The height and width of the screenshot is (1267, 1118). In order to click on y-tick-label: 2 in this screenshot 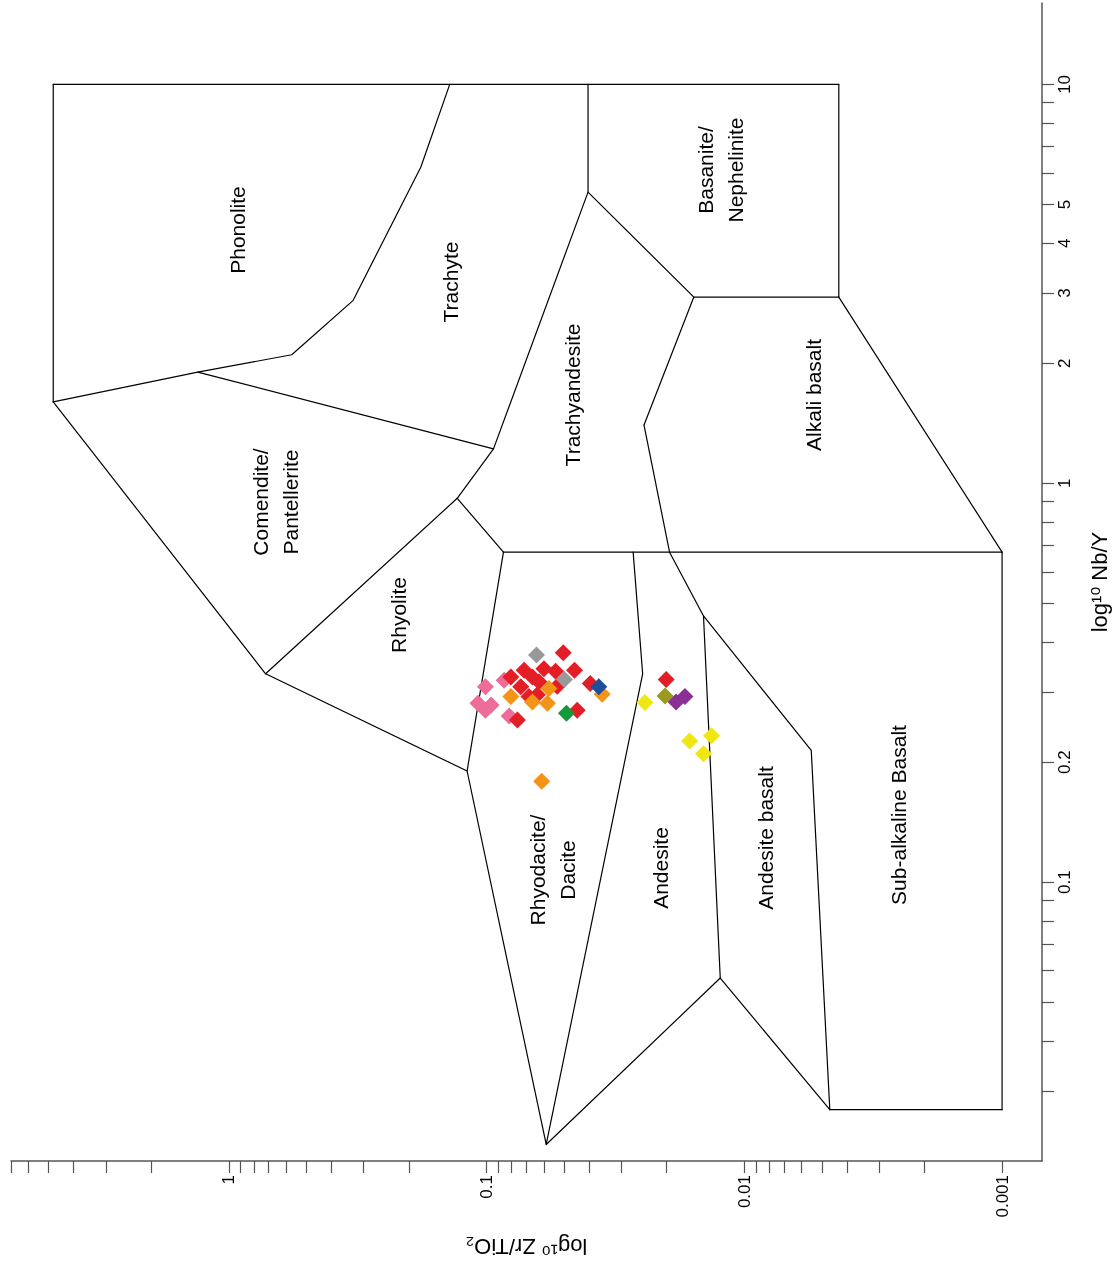, I will do `click(1064, 363)`.